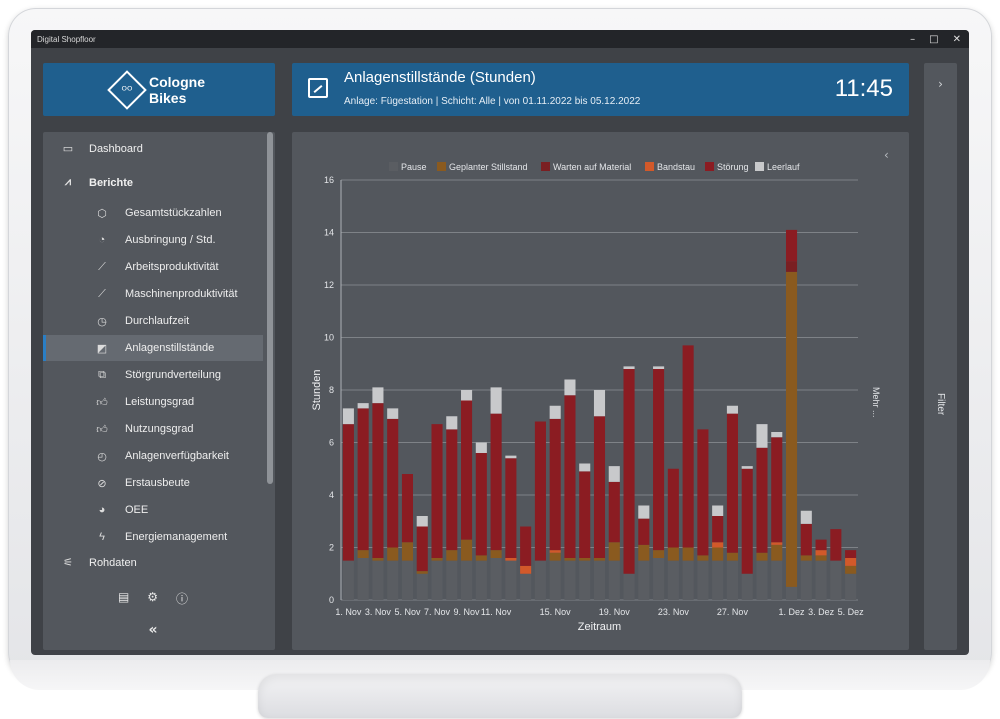  Describe the element at coordinates (886, 155) in the screenshot. I see `chevron-left-icon: ‹` at that location.